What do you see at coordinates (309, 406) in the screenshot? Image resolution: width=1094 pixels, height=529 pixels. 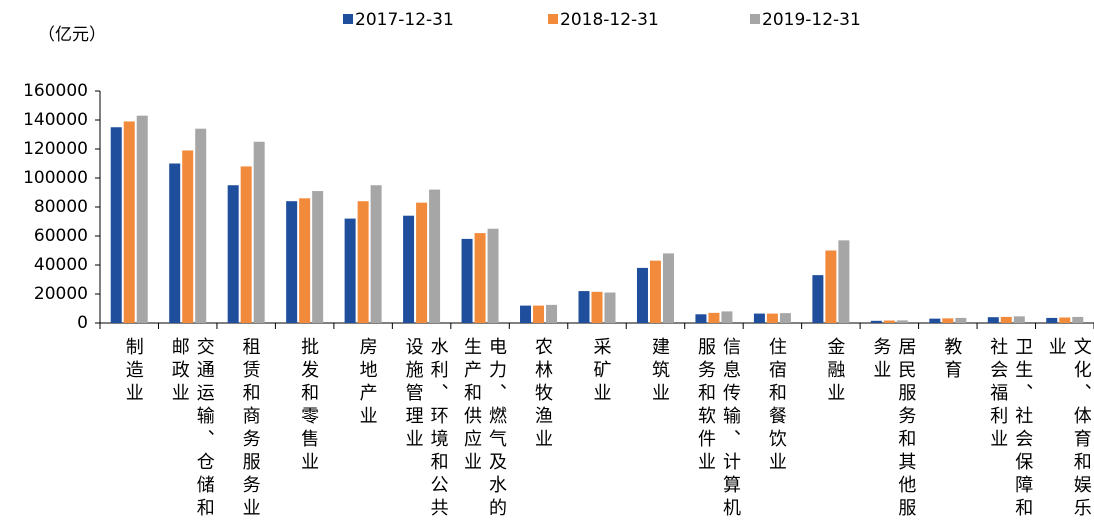 I see `x-tick-label: 批发和零售业` at bounding box center [309, 406].